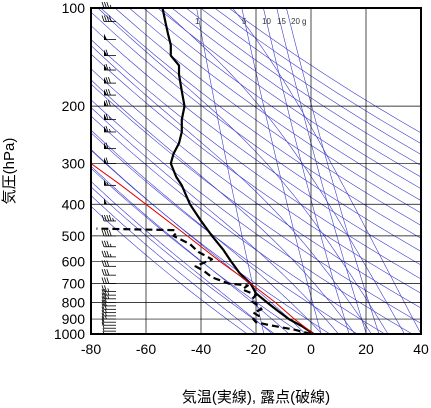 This screenshot has height=408, width=431. Describe the element at coordinates (74, 8) in the screenshot. I see `y-tick-label: 100` at that location.